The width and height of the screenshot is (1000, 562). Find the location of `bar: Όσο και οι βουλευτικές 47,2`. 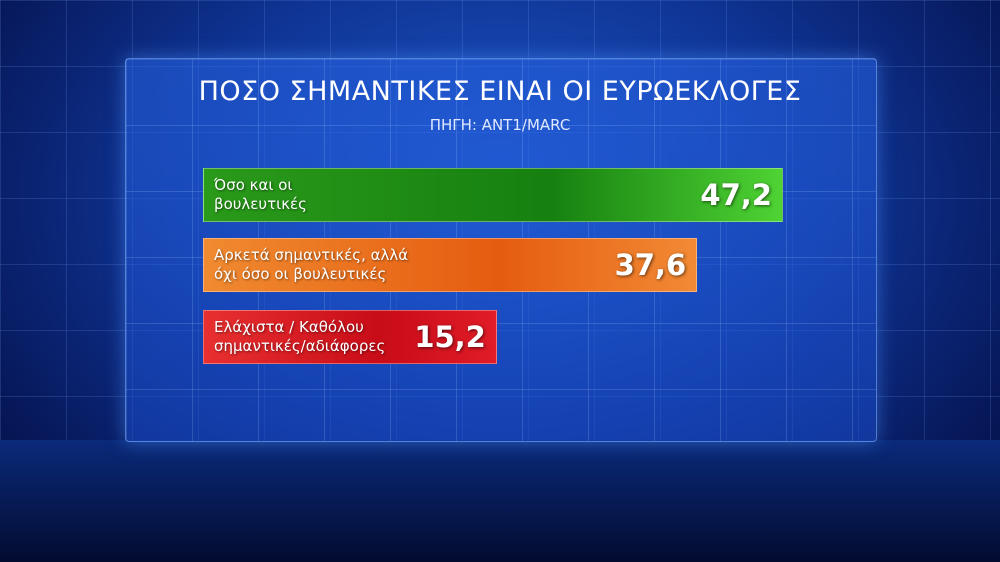

bar: Όσο και οι βουλευτικές 47,2 is located at coordinates (493, 195).